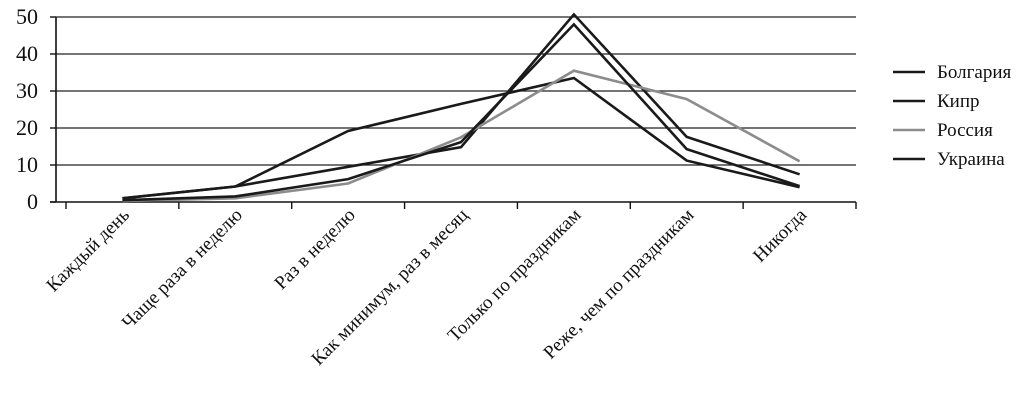 The width and height of the screenshot is (1026, 408). What do you see at coordinates (974, 72) in the screenshot?
I see `legend-label: Болгария` at bounding box center [974, 72].